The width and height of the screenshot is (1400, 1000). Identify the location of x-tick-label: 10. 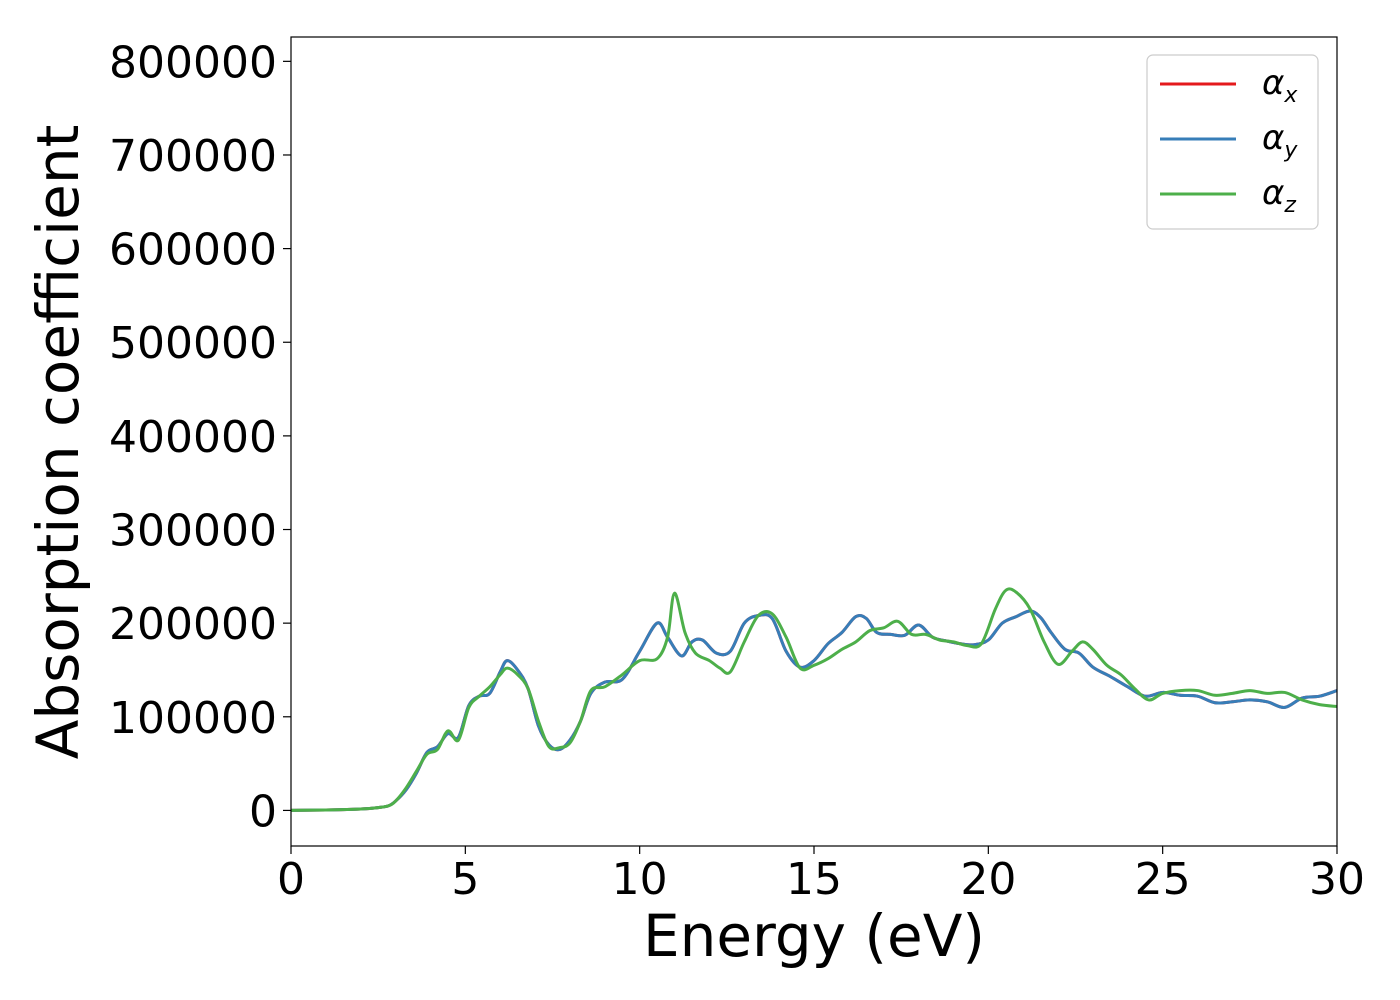
(640, 879).